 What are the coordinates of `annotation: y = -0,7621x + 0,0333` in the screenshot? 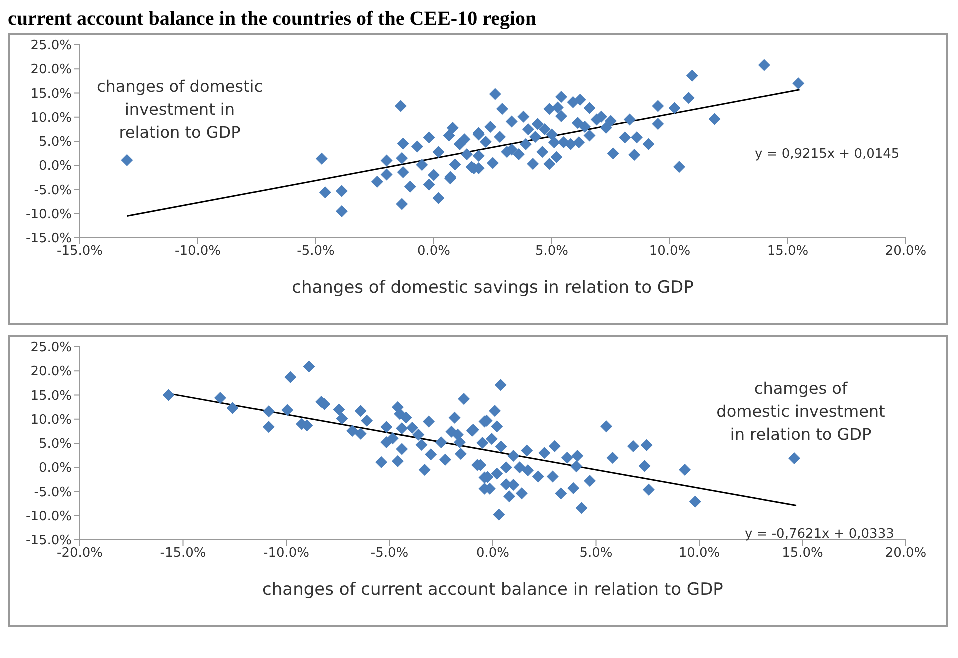 It's located at (819, 534).